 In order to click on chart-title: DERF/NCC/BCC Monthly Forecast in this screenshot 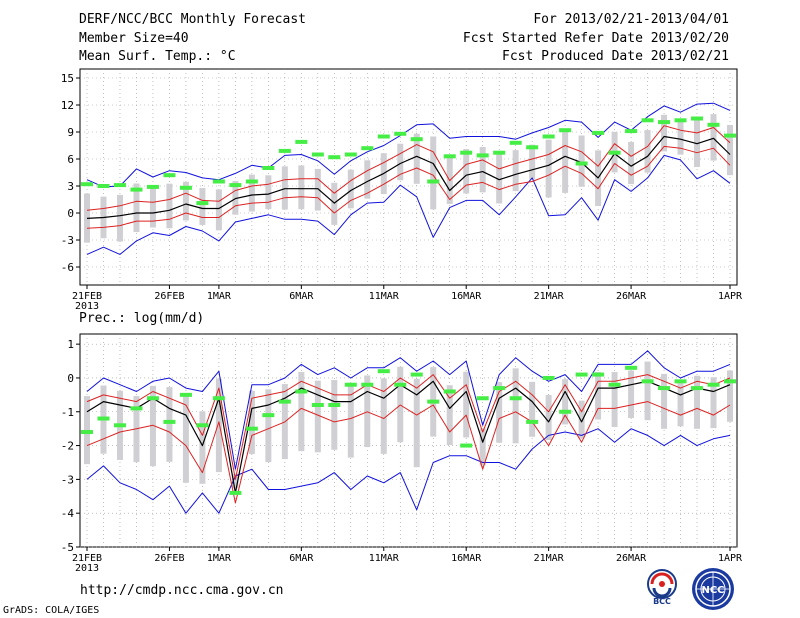, I will do `click(192, 19)`.